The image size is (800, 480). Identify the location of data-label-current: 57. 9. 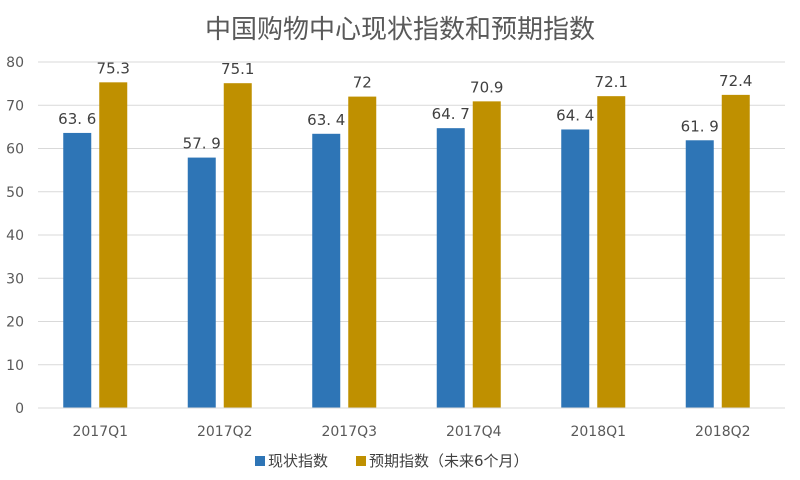
(202, 144).